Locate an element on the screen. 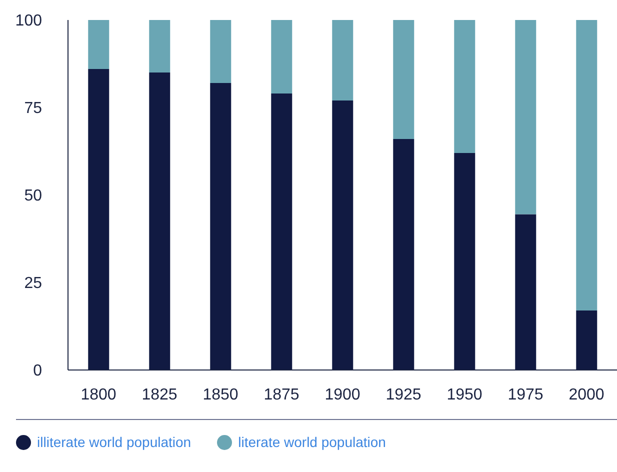  x-tick-label: 2000 is located at coordinates (586, 395).